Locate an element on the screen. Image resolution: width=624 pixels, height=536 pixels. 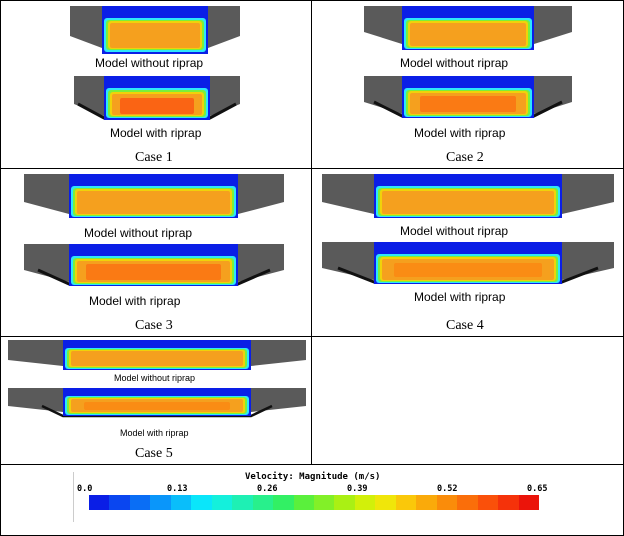
legend-tick-label: 0.0 is located at coordinates (85, 489).